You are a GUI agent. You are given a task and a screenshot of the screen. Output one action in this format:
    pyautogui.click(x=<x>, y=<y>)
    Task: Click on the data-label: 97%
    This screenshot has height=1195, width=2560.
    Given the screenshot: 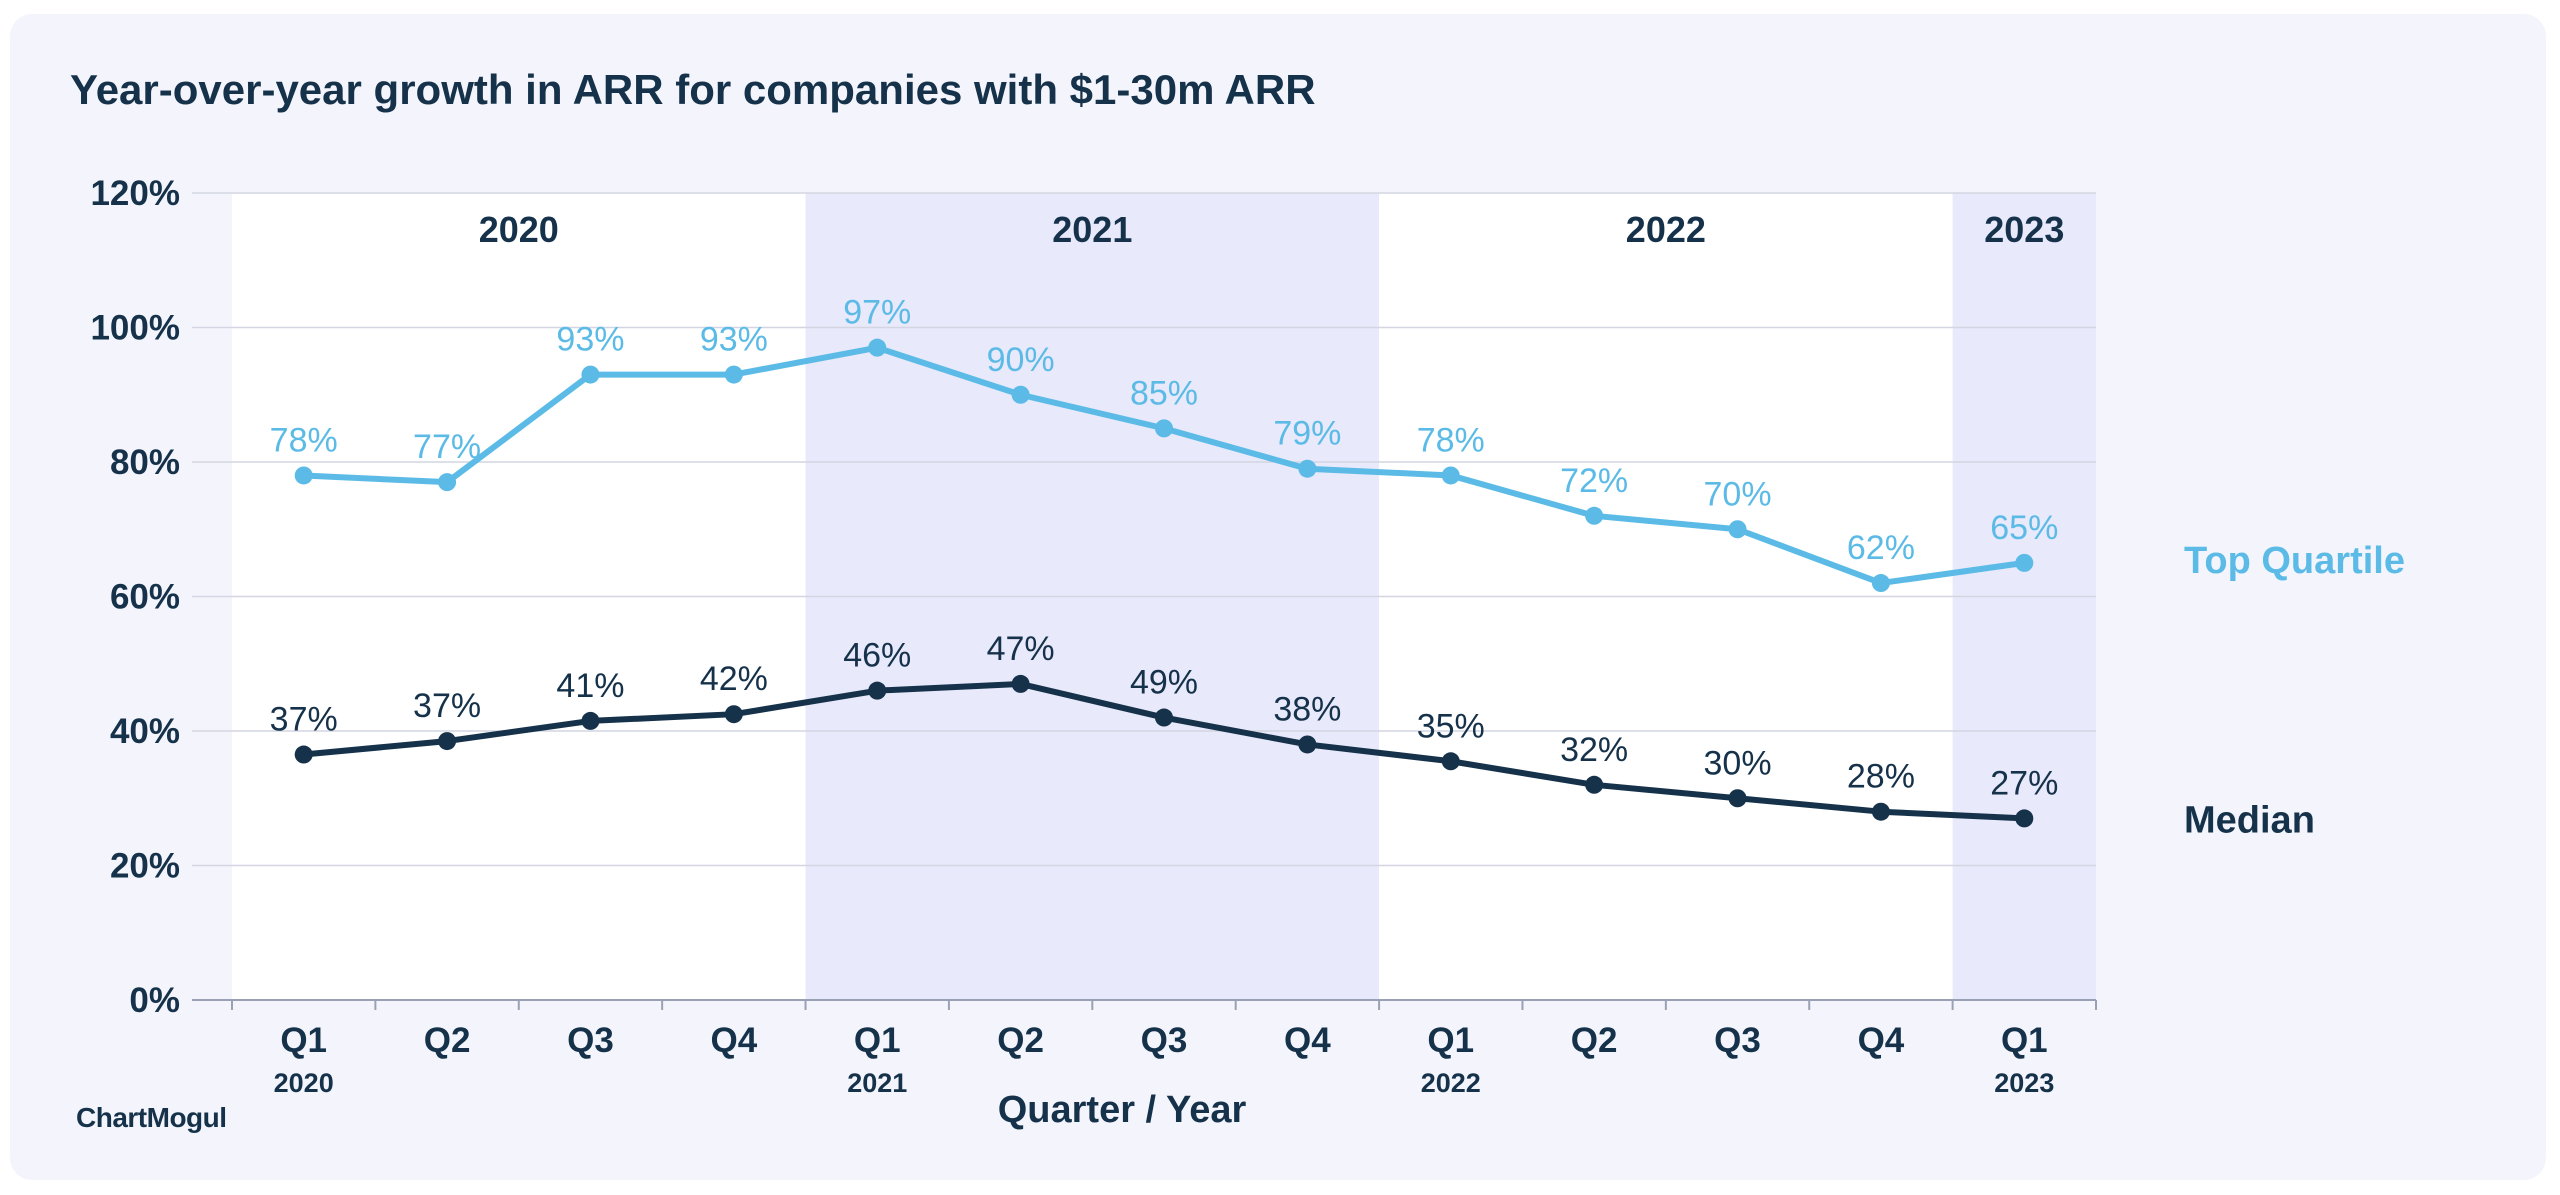 What is the action you would take?
    pyautogui.click(x=877, y=313)
    